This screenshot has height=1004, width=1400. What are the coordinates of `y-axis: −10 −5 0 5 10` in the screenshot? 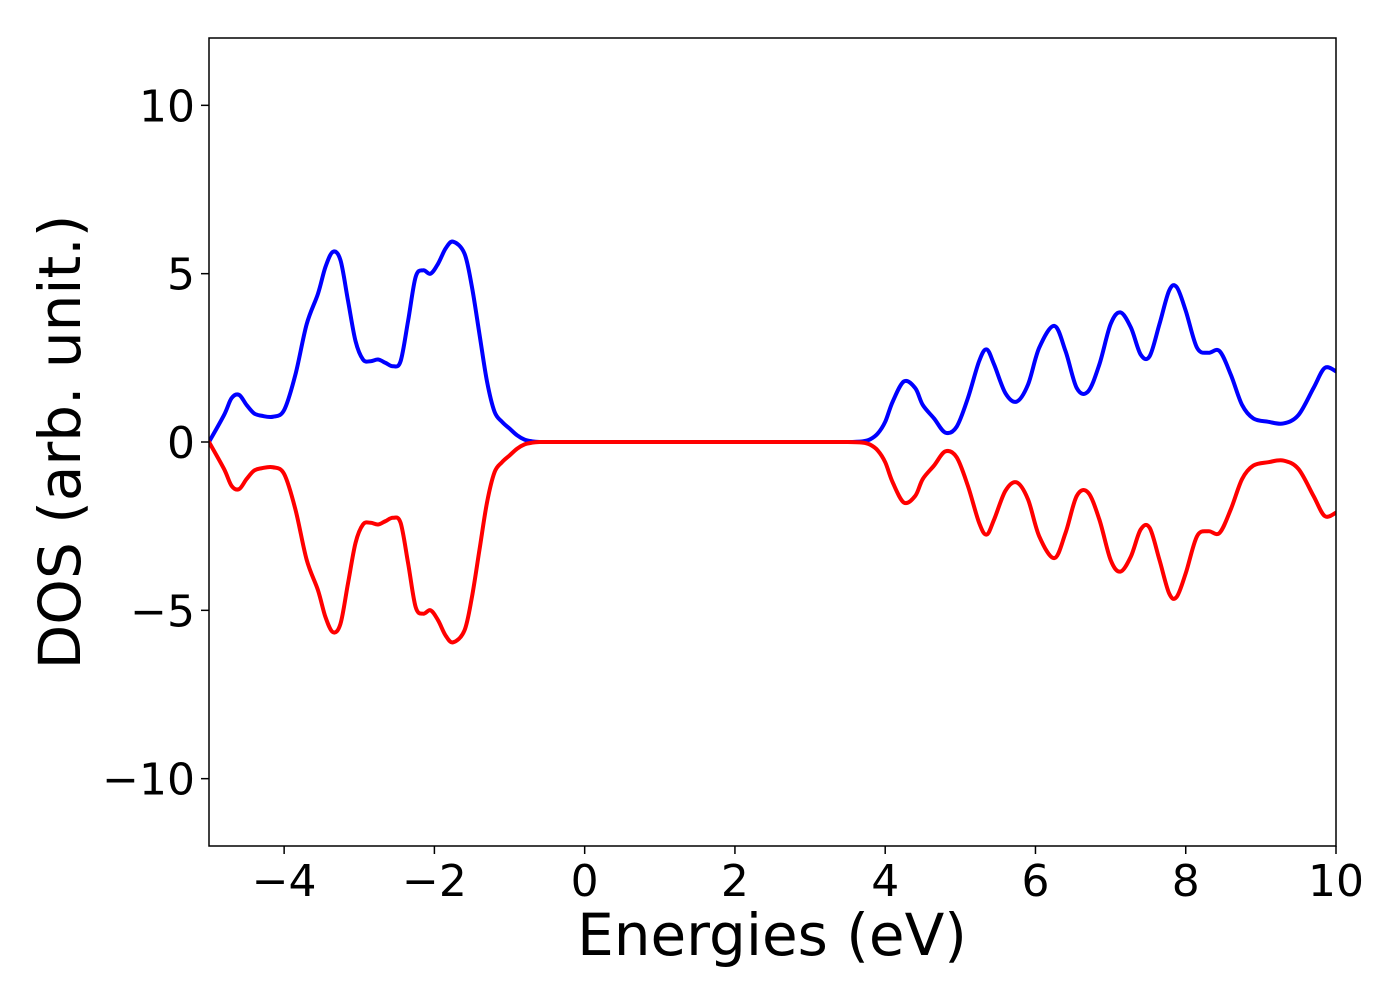 It's located at (155, 443).